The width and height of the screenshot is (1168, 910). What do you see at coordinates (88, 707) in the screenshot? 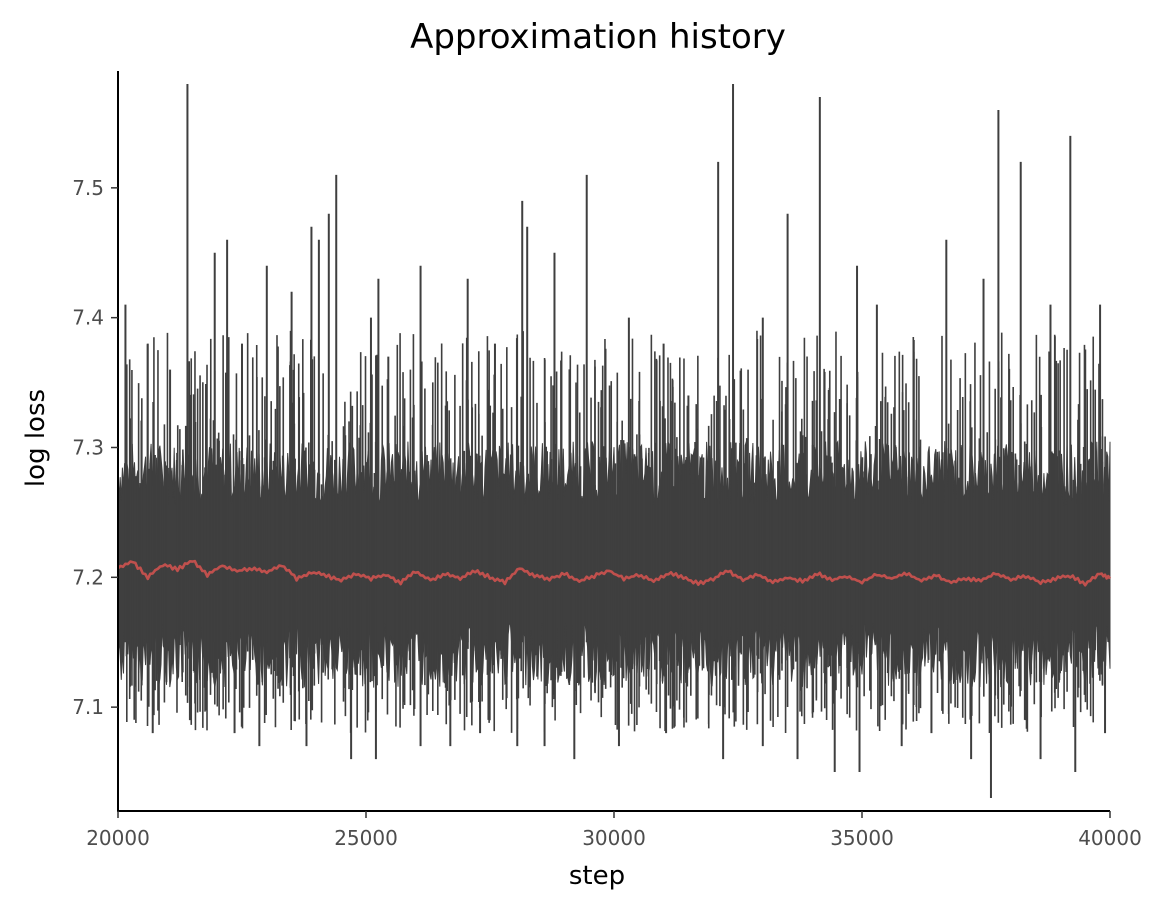
I see `y-tick-label: 7.1` at bounding box center [88, 707].